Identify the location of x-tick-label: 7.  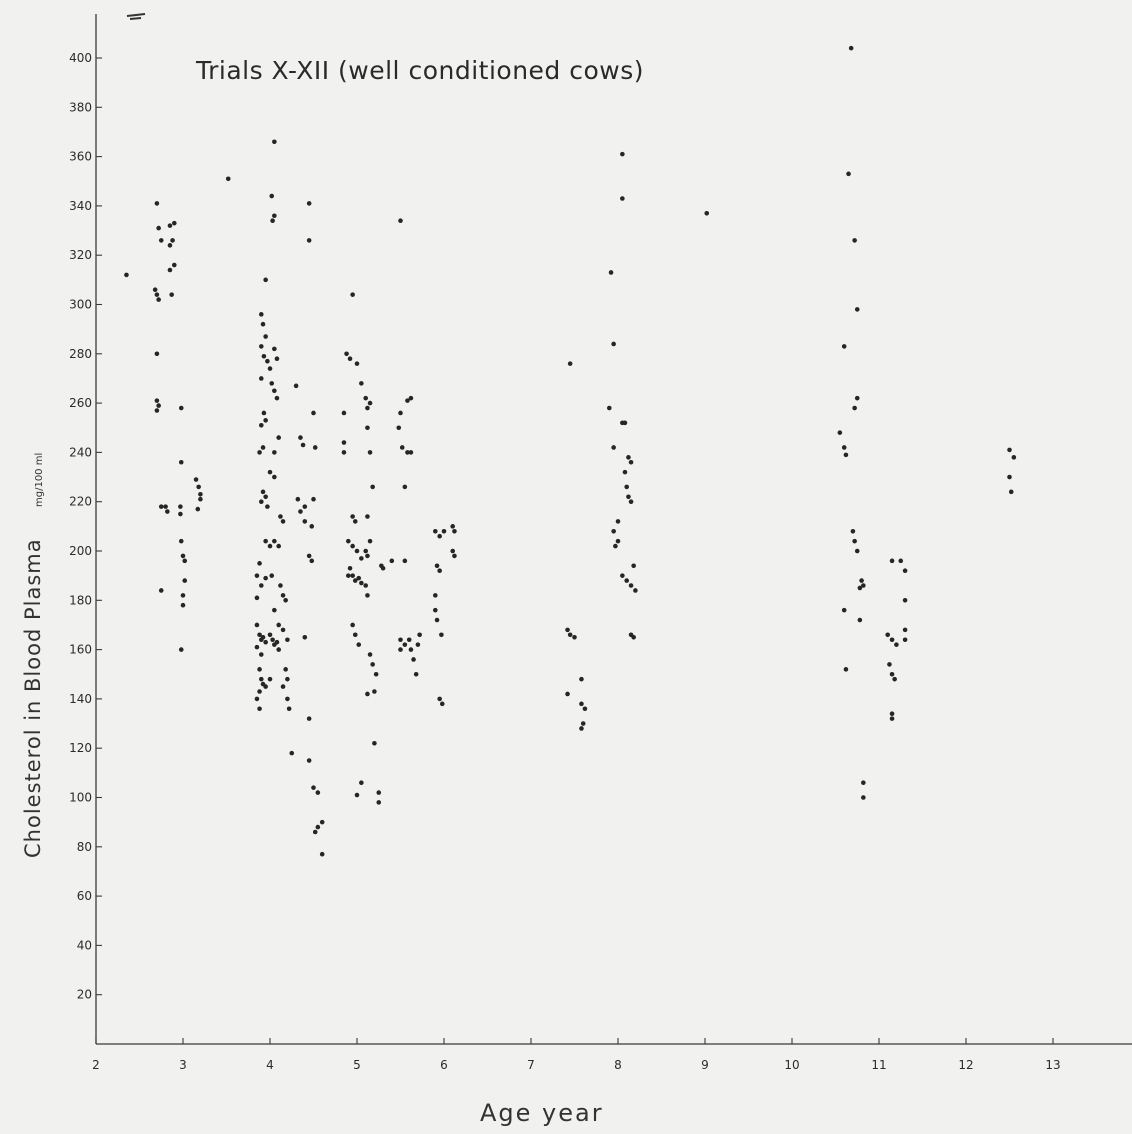
(531, 1065).